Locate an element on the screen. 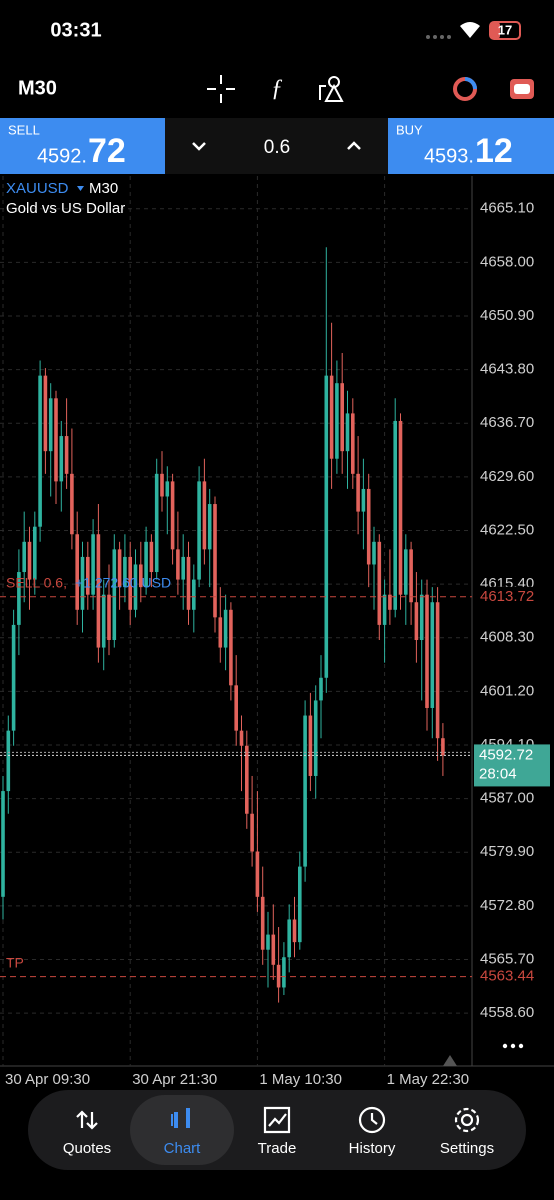 The image size is (554, 1200). tab-label: History is located at coordinates (372, 1148).